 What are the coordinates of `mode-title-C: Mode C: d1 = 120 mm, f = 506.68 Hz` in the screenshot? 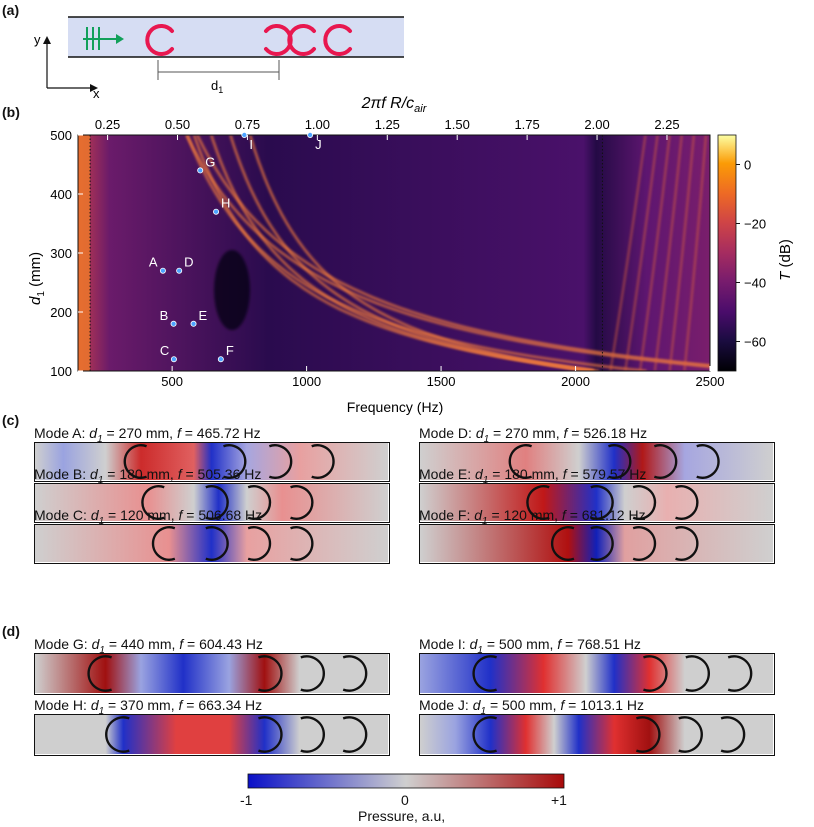 It's located at (148, 517).